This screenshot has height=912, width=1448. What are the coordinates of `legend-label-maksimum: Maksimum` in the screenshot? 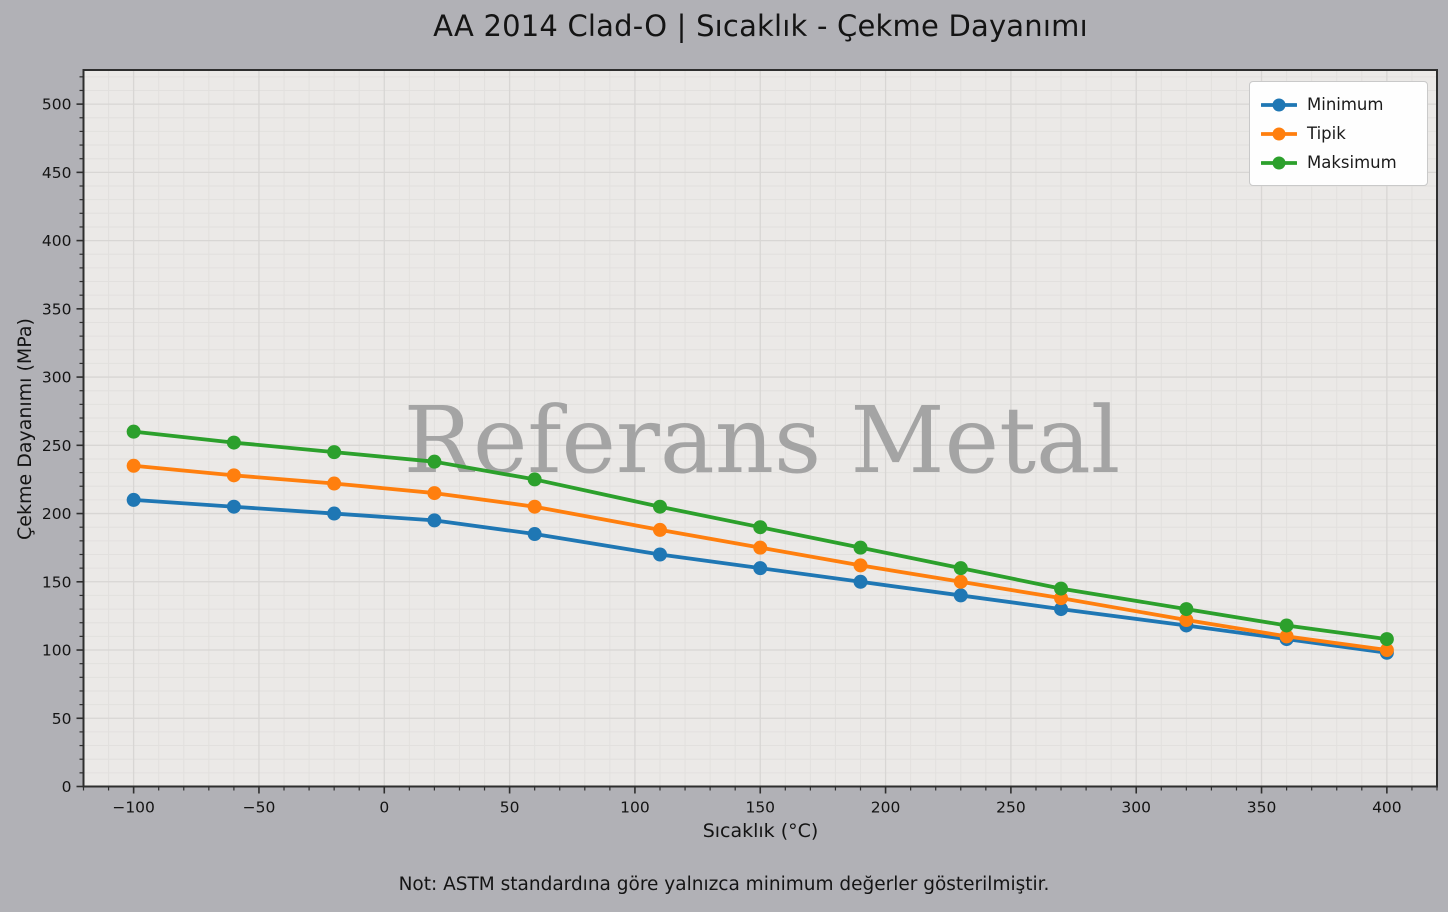 It's located at (1352, 162).